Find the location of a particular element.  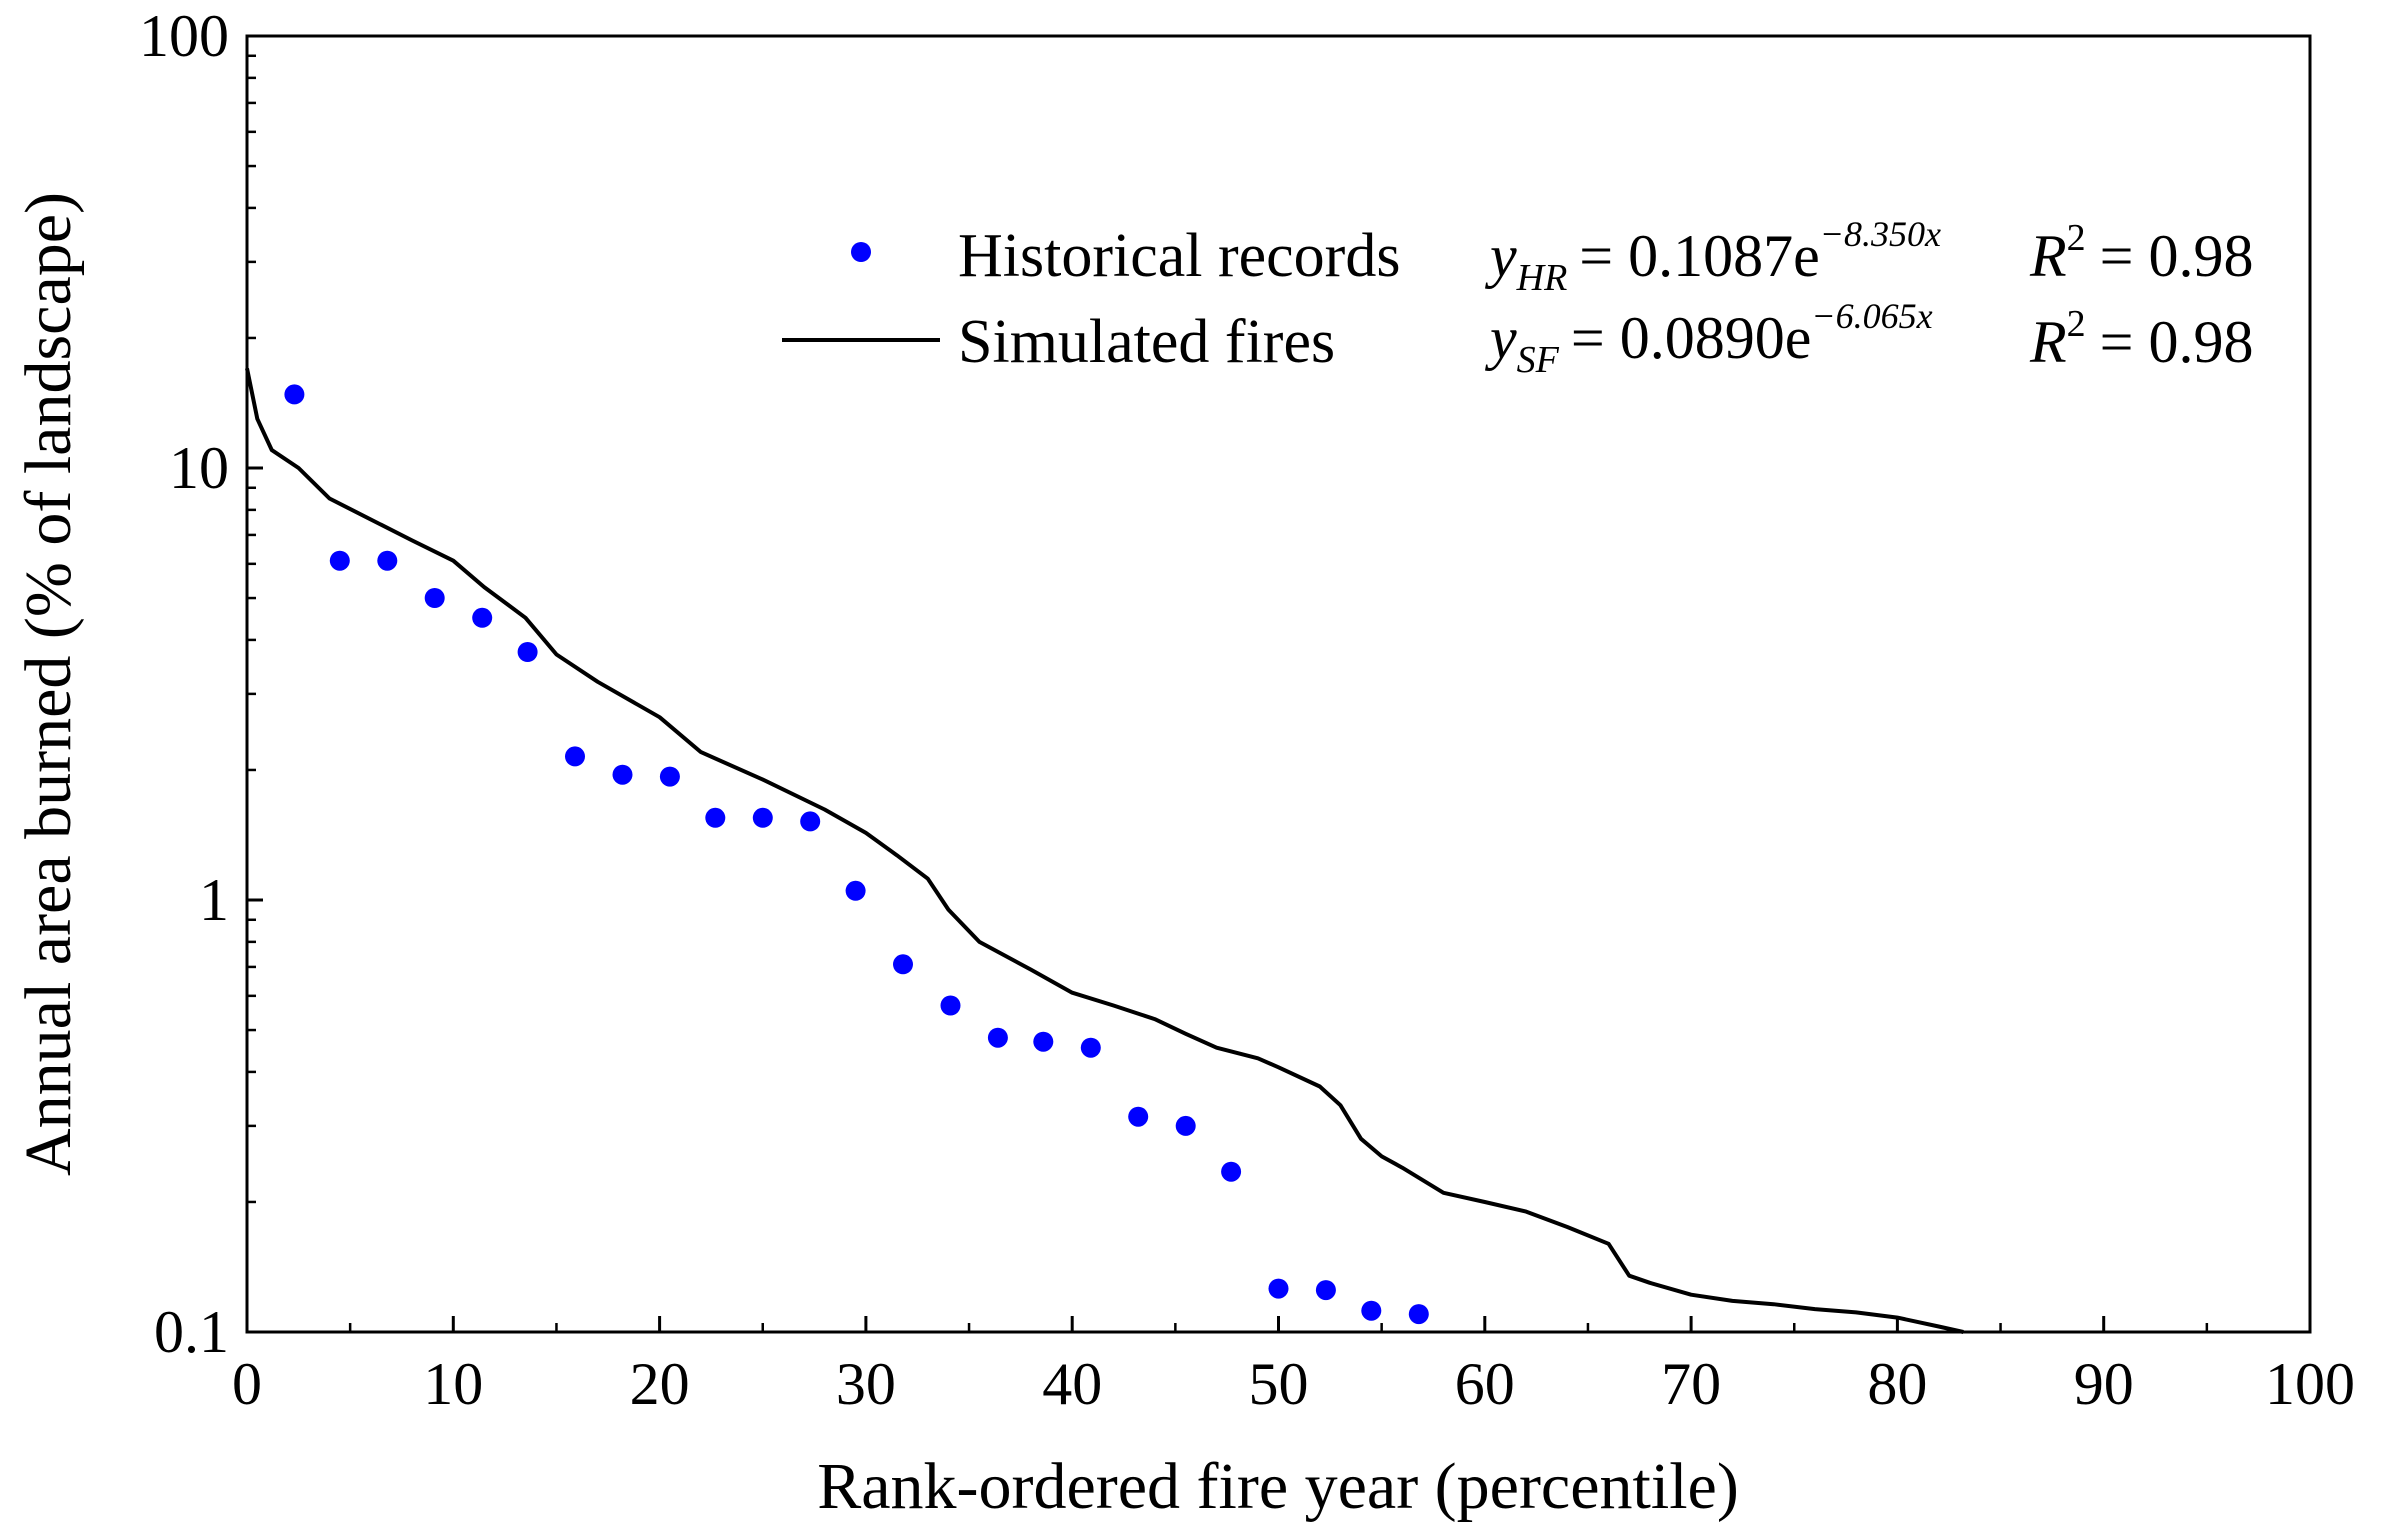

eq-hr-rhs: = 0.1087e is located at coordinates (1699, 256).